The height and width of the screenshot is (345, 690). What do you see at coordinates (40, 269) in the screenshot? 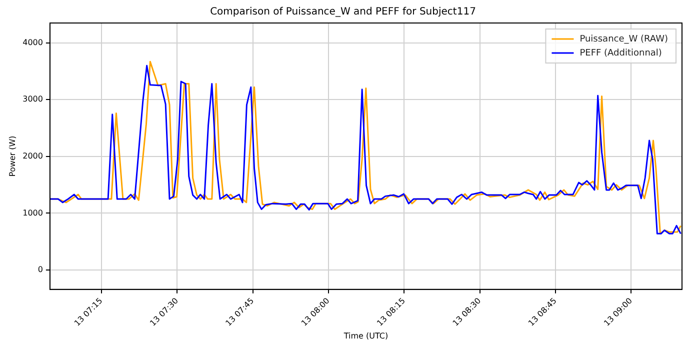
I see `y-tick-label: 0` at bounding box center [40, 269].